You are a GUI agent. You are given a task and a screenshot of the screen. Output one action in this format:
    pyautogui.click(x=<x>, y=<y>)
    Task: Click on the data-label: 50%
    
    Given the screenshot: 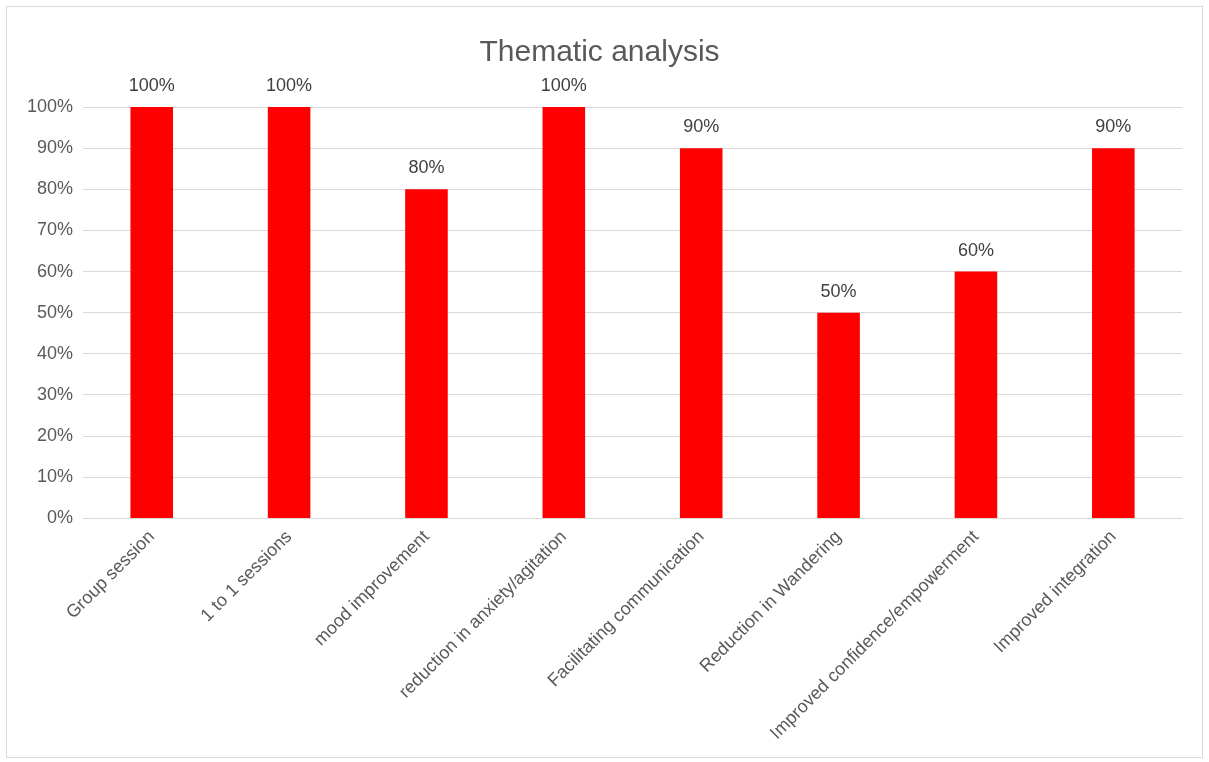 What is the action you would take?
    pyautogui.click(x=838, y=290)
    